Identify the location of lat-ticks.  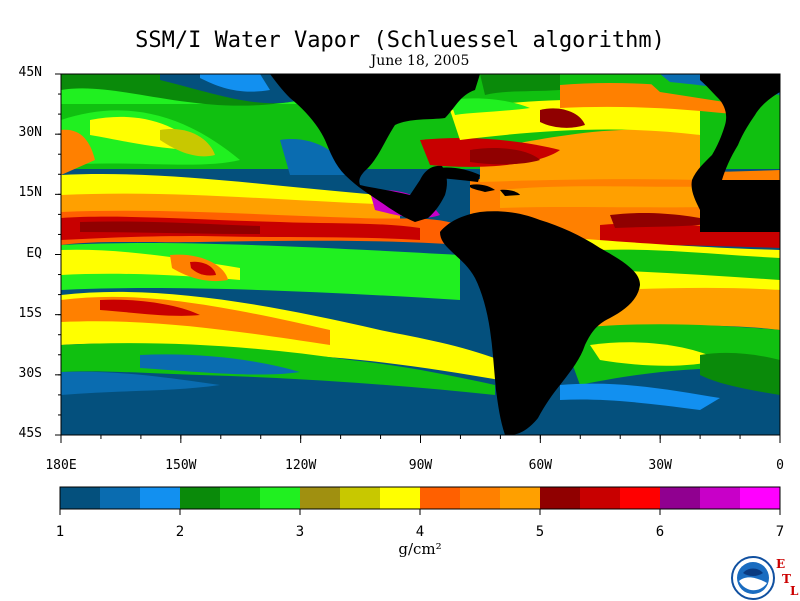
(58, 254).